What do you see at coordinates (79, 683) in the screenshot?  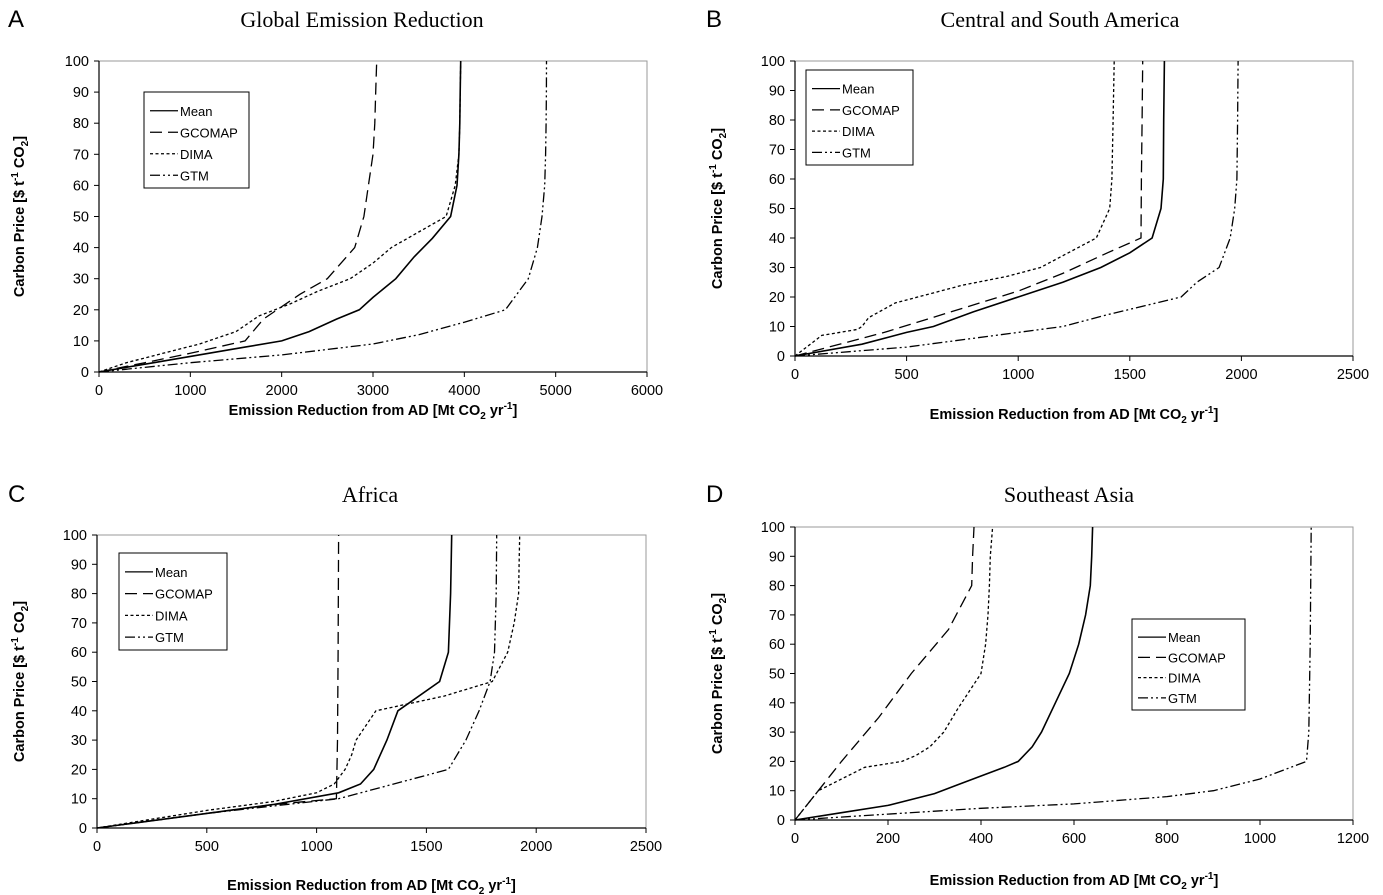 I see `y-tick-label: 50` at bounding box center [79, 683].